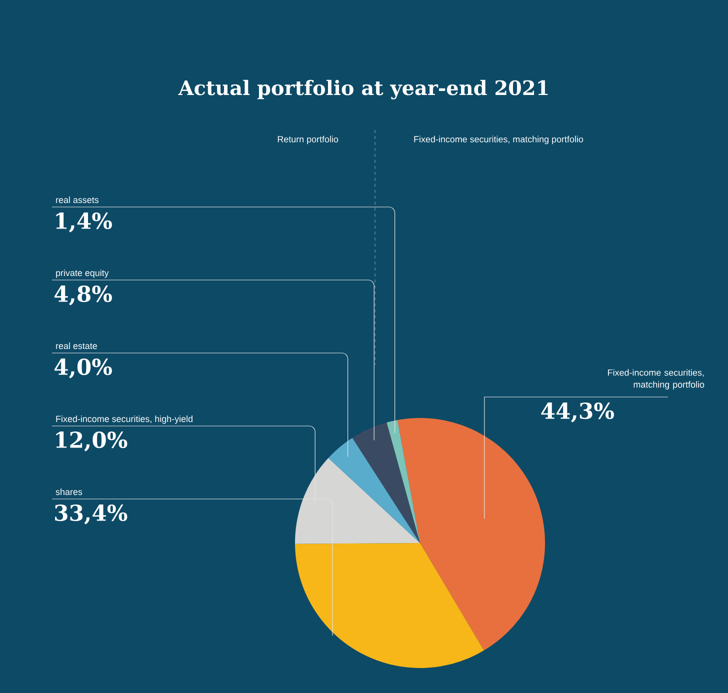  Describe the element at coordinates (83, 296) in the screenshot. I see `data-label: 4,8%` at that location.